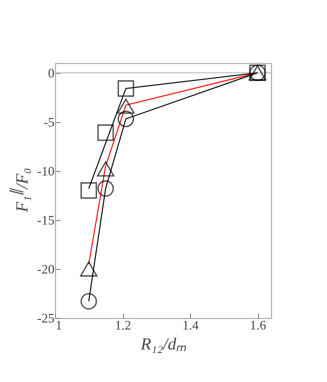 Image resolution: width=327 pixels, height=382 pixels. What do you see at coordinates (258, 325) in the screenshot?
I see `x-tick-label: 1.6` at bounding box center [258, 325].